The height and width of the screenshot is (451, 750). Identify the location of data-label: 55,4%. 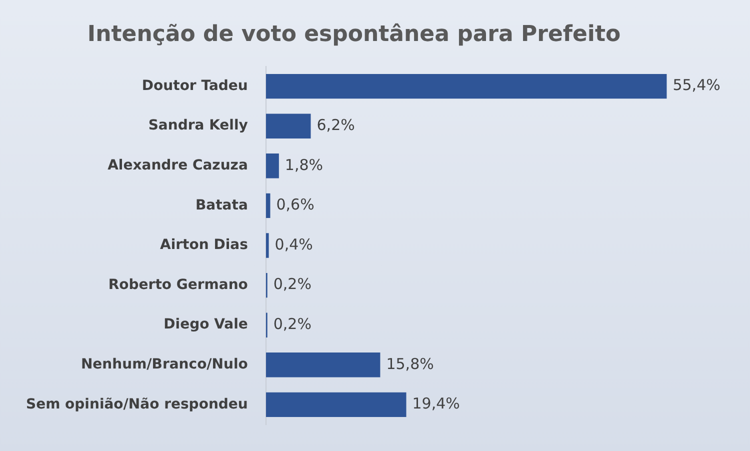
(696, 85).